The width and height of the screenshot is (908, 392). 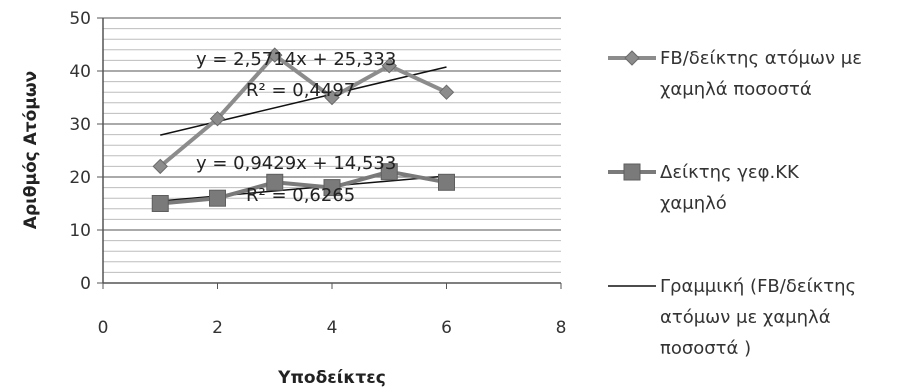 I want to click on legend-label: FB/δείκτης ατόμων με, so click(x=761, y=58).